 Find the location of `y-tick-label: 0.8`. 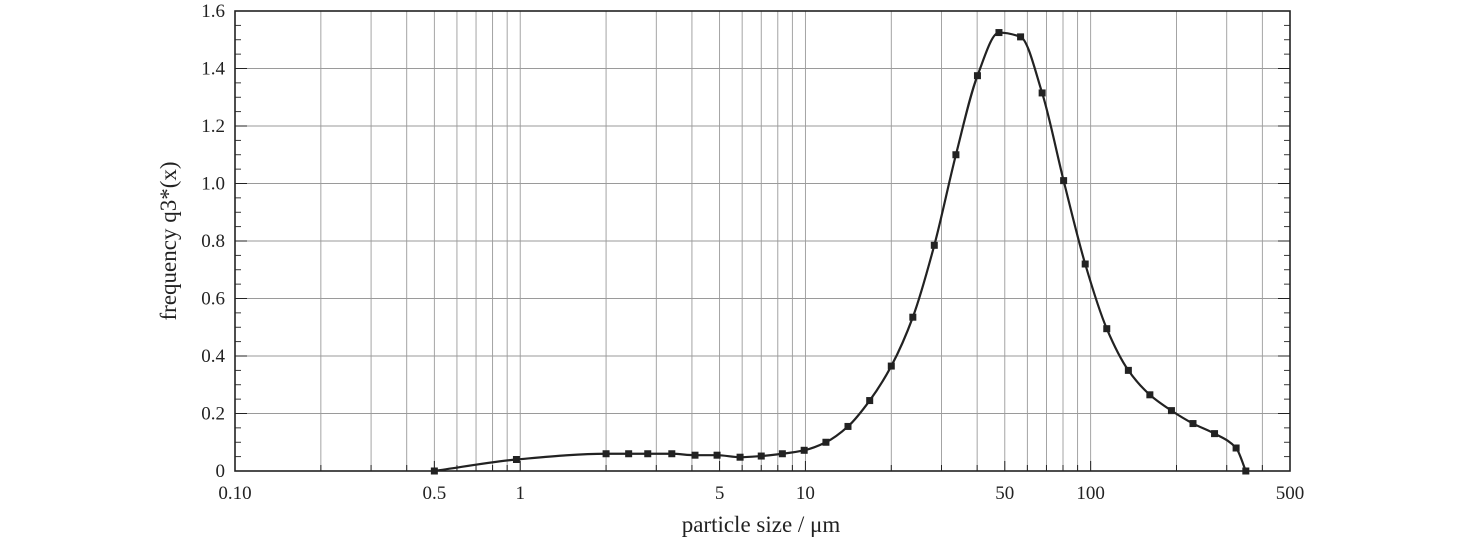

y-tick-label: 0.8 is located at coordinates (213, 241).